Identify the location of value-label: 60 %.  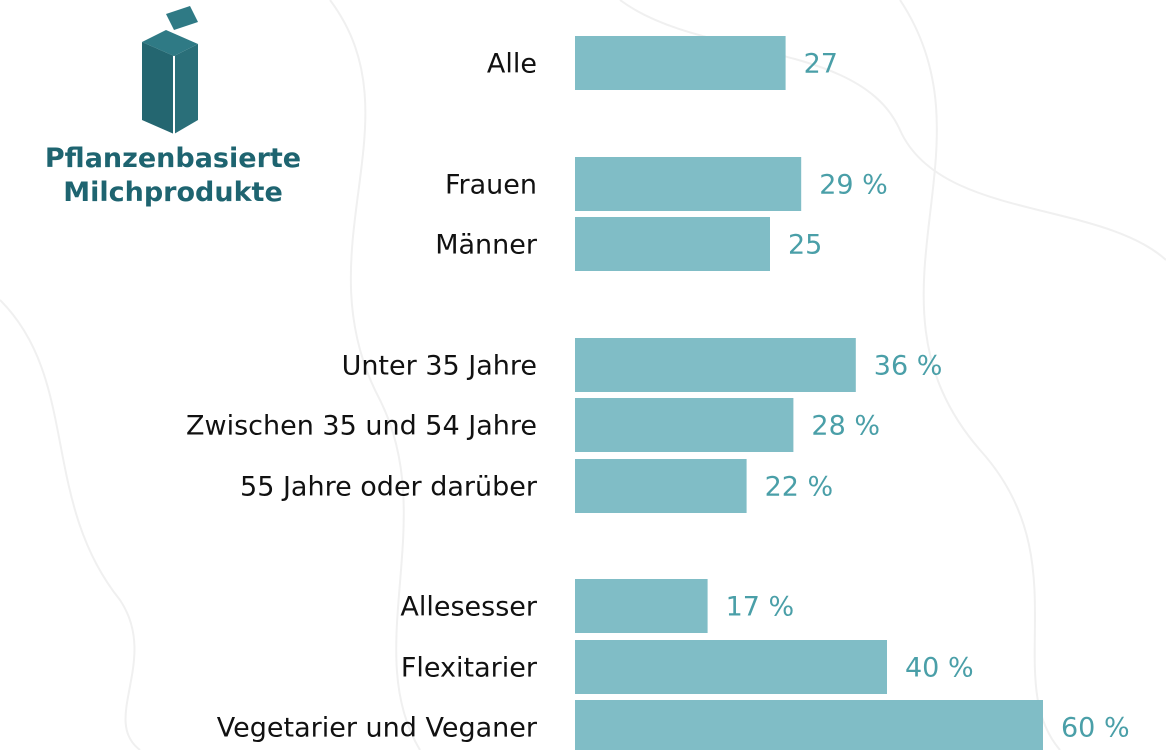
(1095, 728).